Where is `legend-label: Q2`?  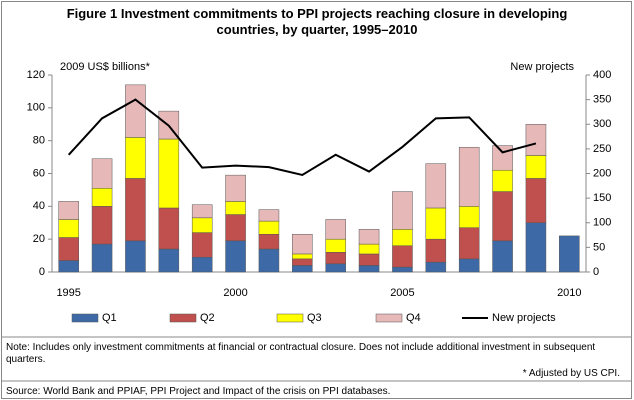 legend-label: Q2 is located at coordinates (207, 318).